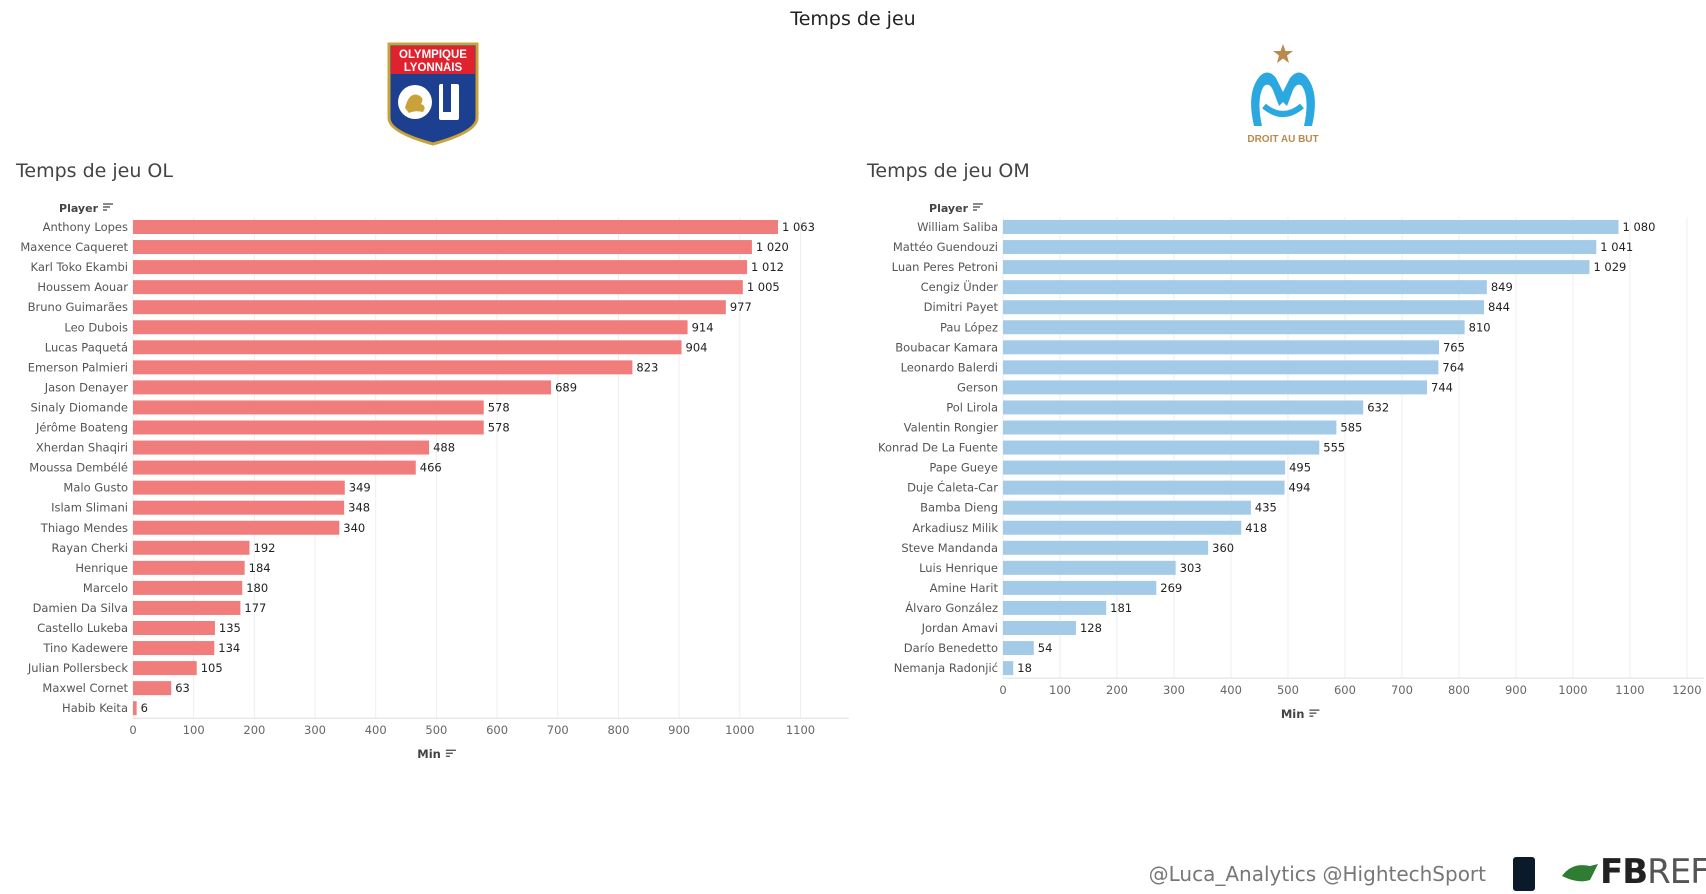 The height and width of the screenshot is (894, 1706). I want to click on ol-player-label: Castello Lukeba, so click(82, 628).